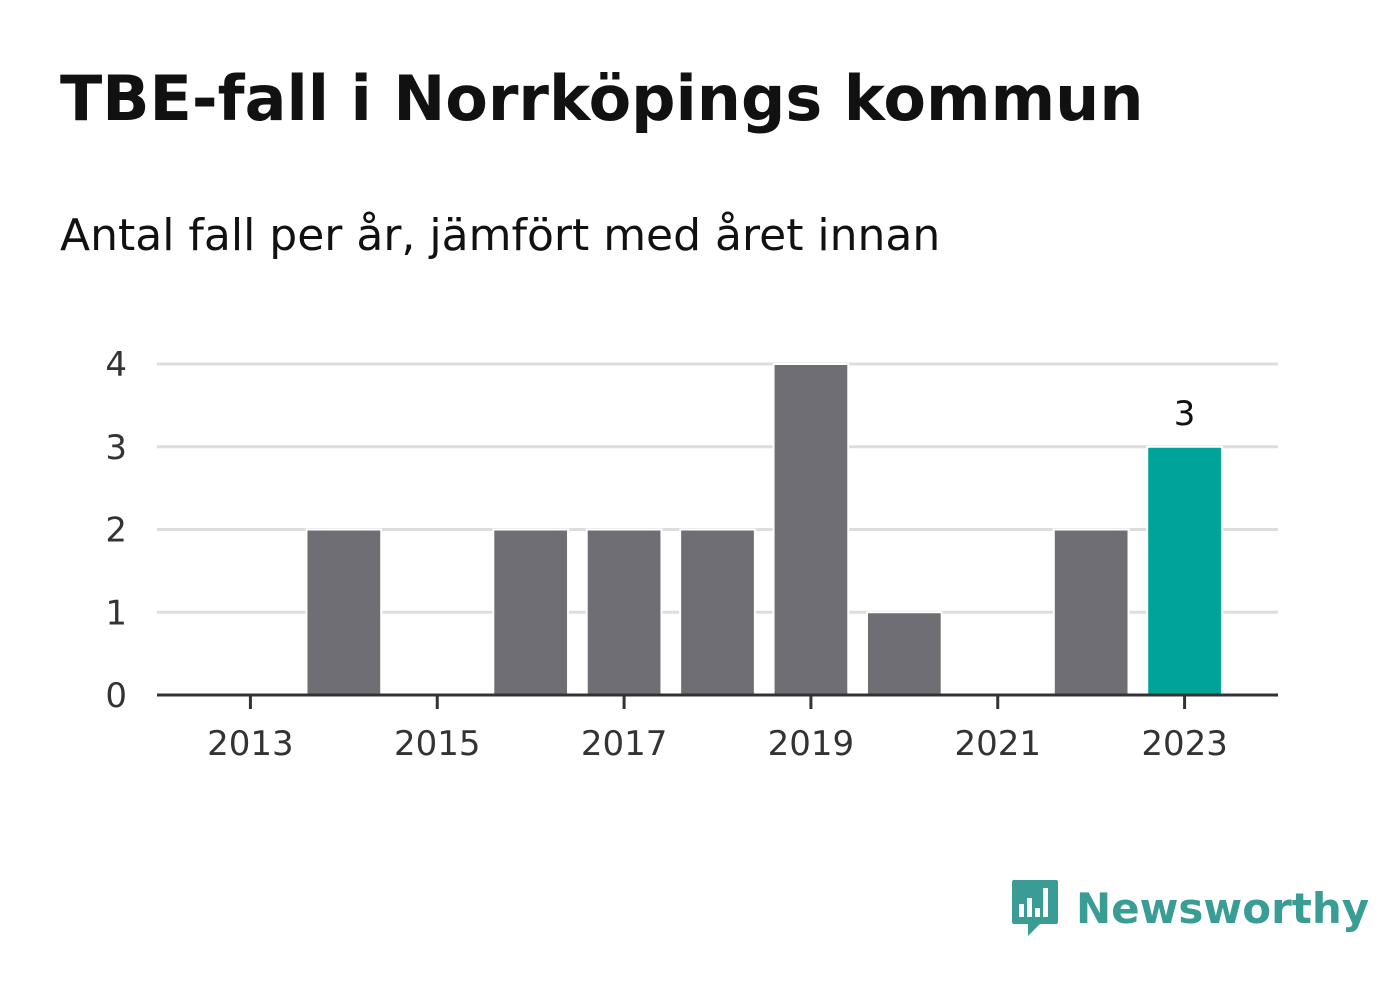  I want to click on bar-2023, so click(1184, 570).